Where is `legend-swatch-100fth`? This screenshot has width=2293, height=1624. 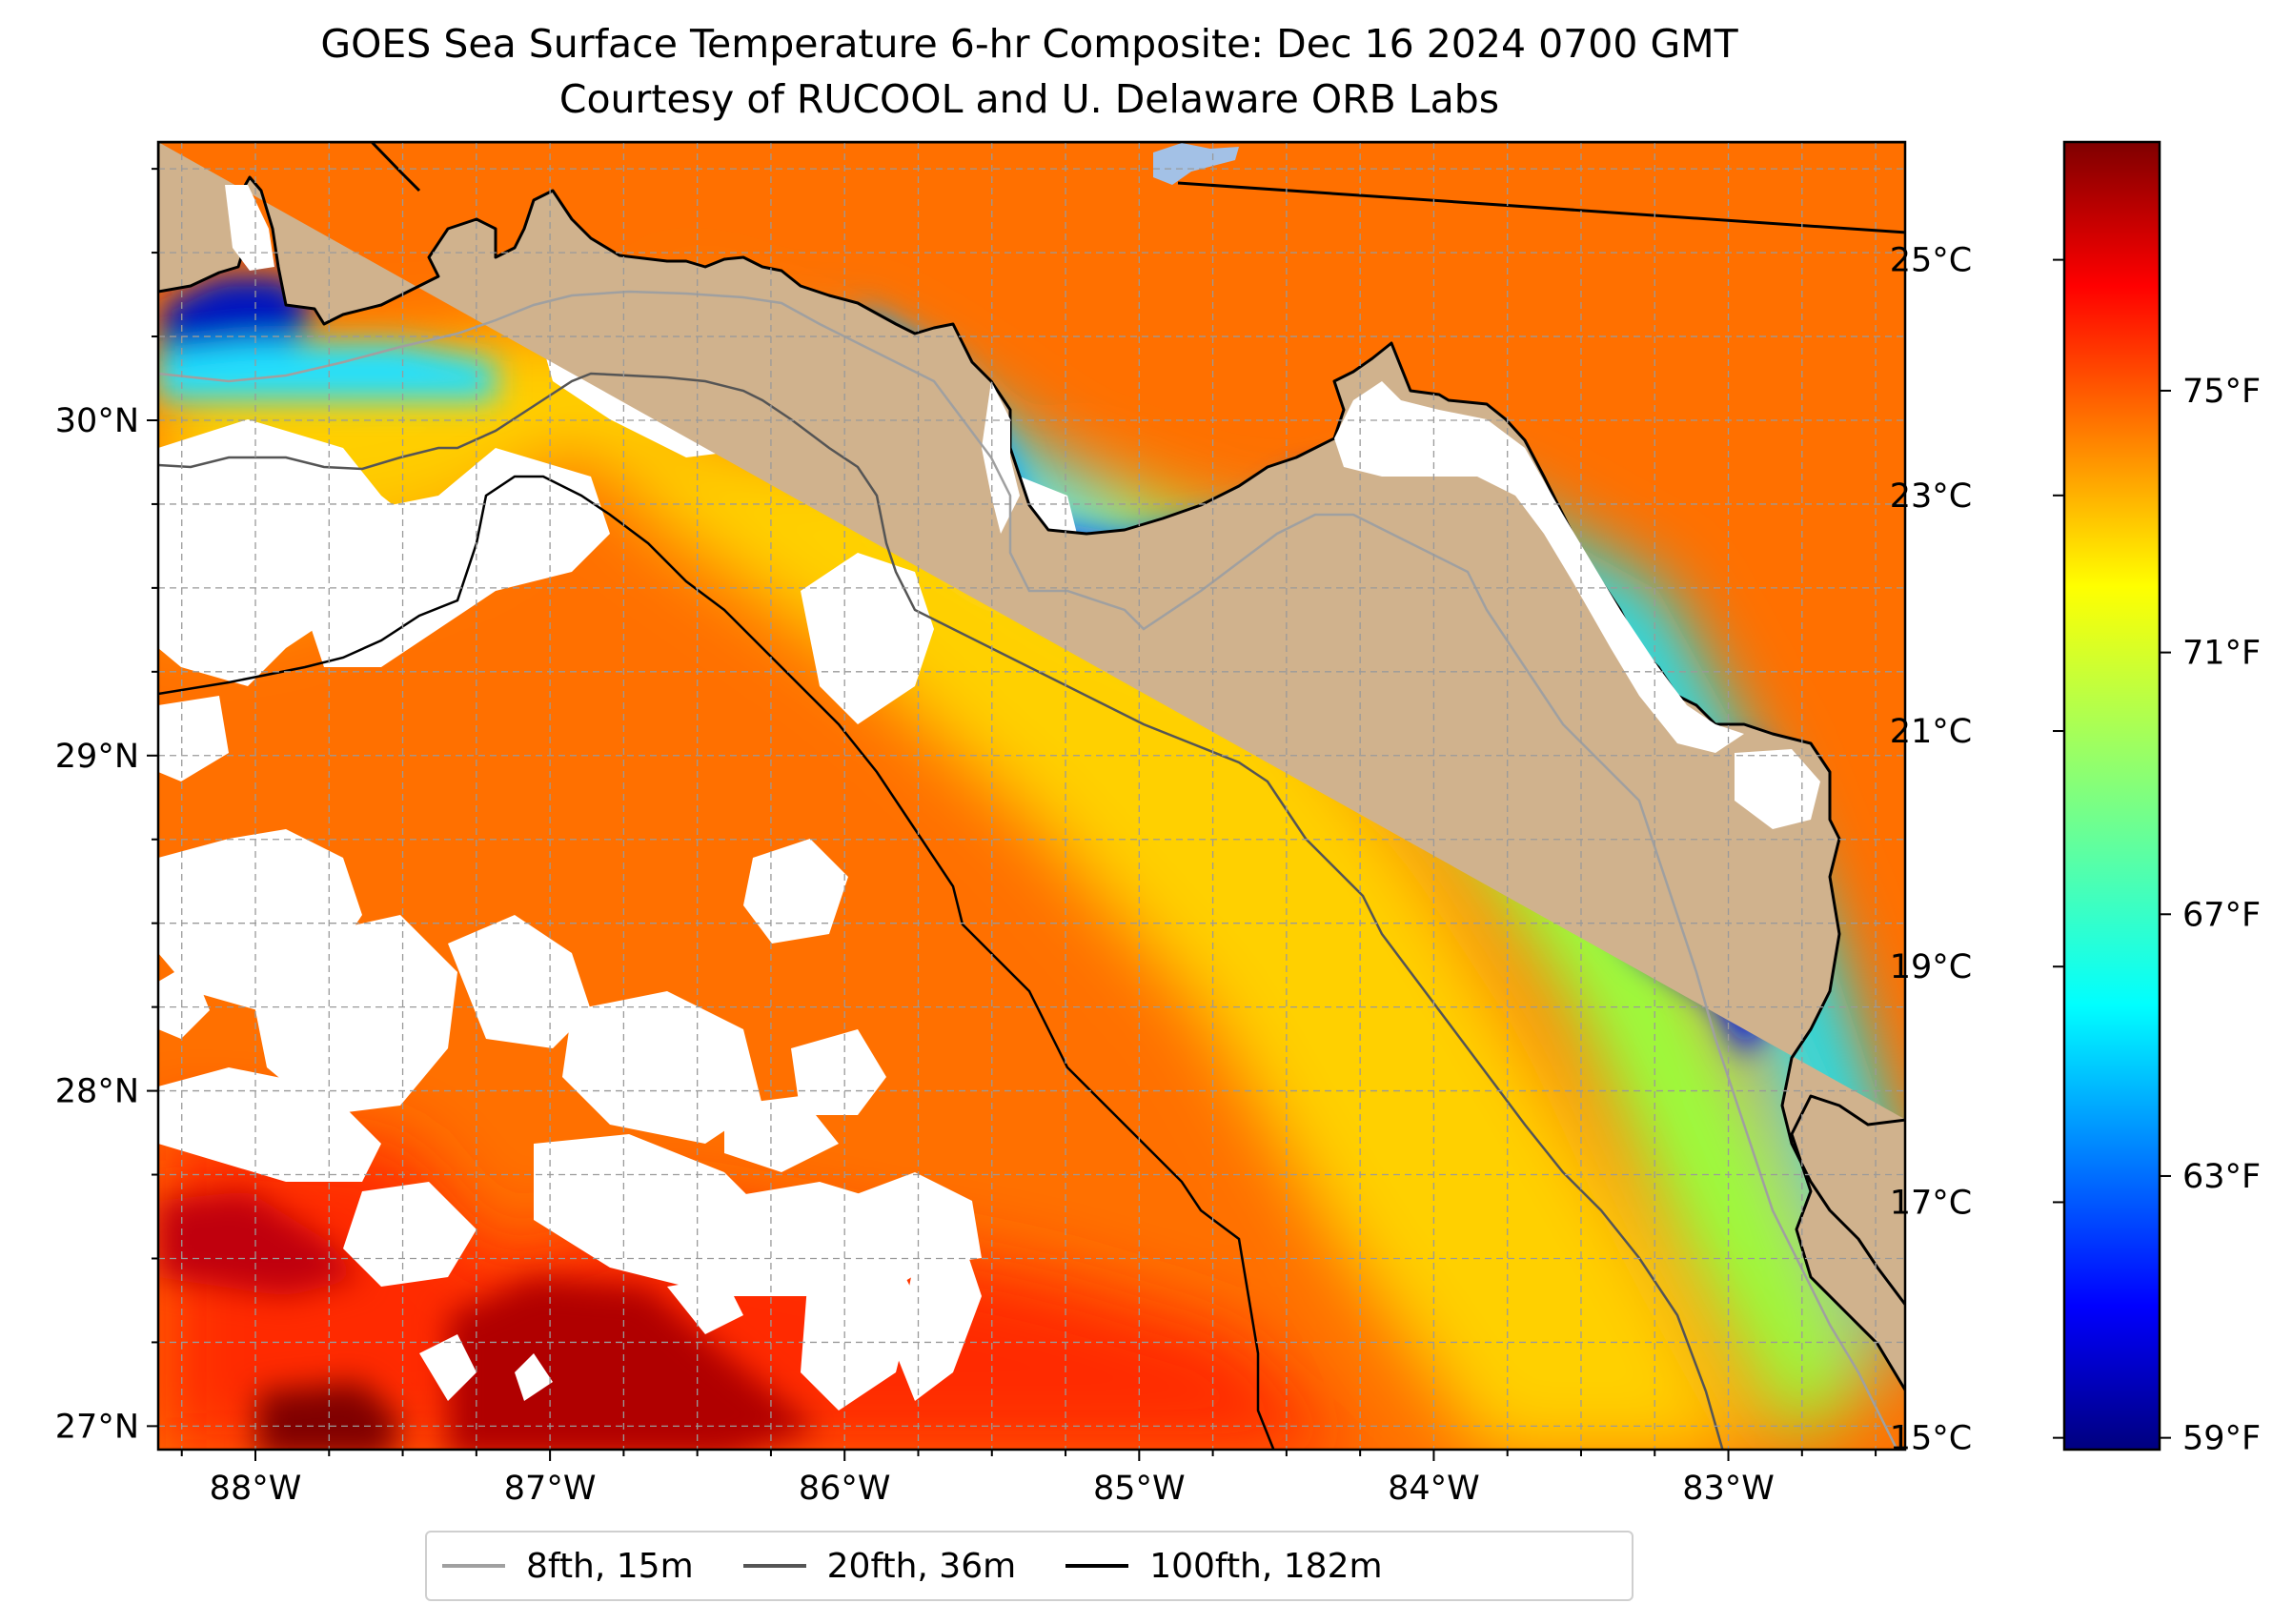 legend-swatch-100fth is located at coordinates (1097, 1566).